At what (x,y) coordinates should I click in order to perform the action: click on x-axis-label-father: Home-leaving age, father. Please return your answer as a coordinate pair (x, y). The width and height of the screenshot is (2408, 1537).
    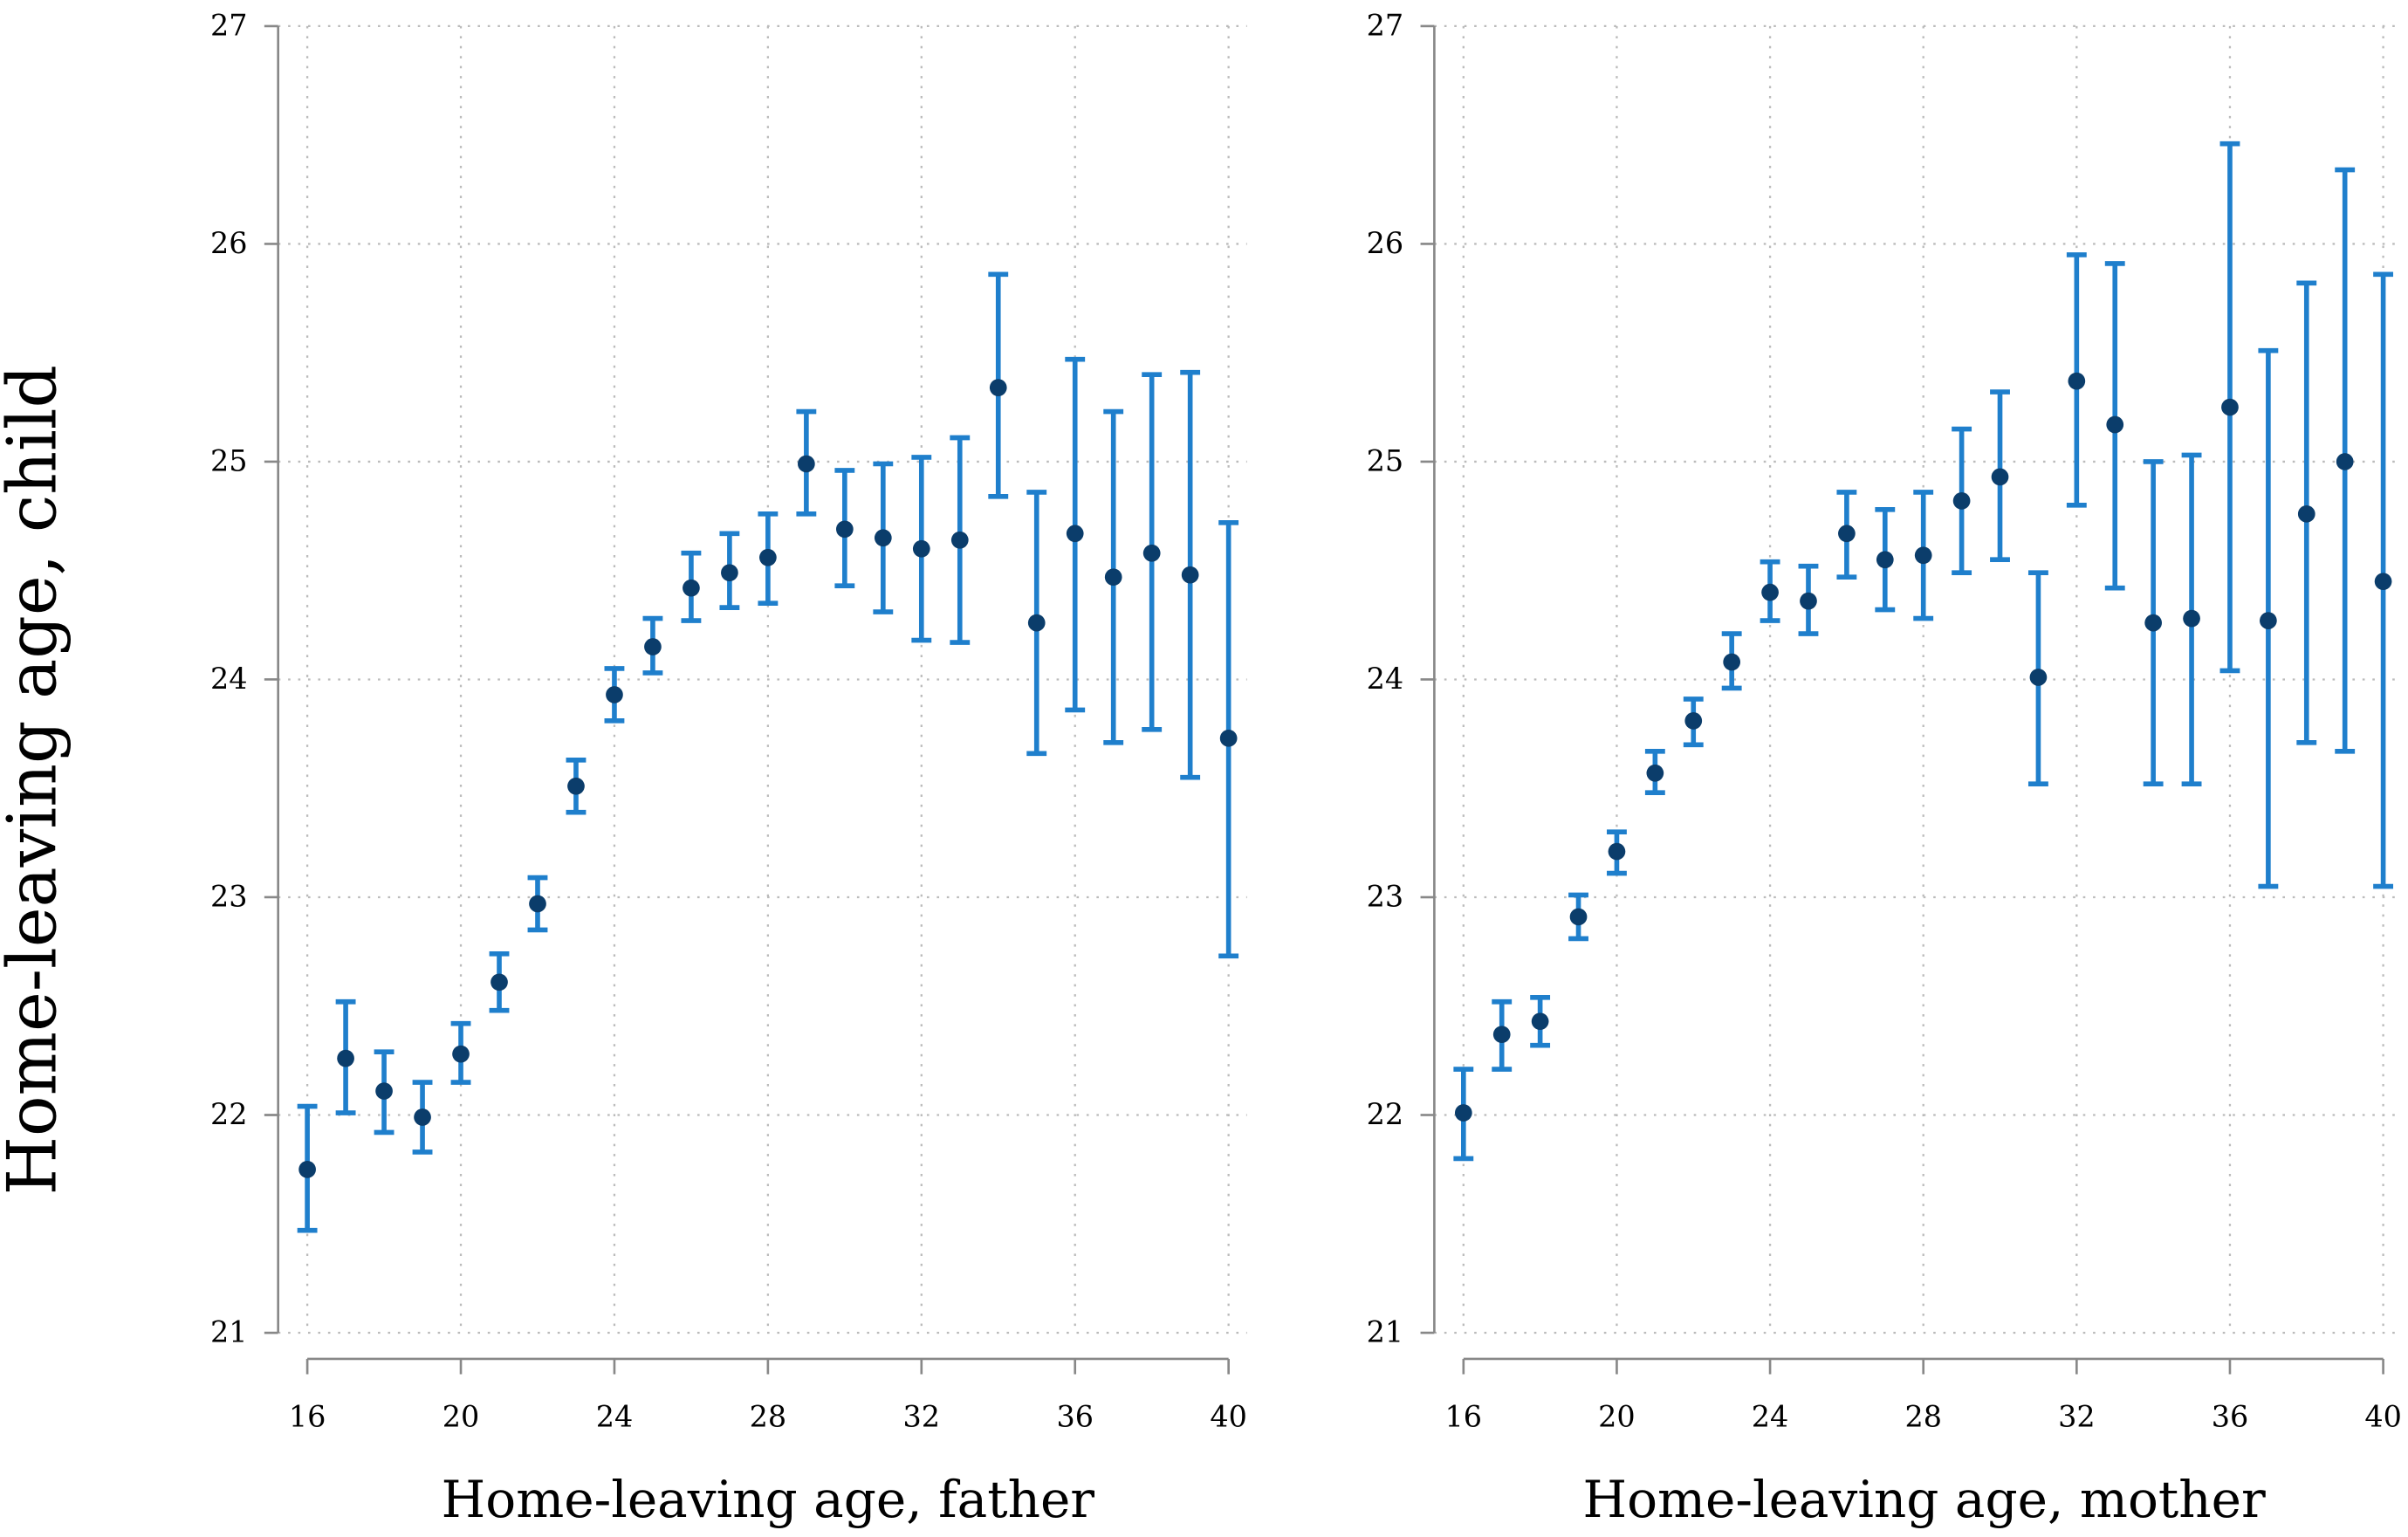
    Looking at the image, I should click on (768, 1500).